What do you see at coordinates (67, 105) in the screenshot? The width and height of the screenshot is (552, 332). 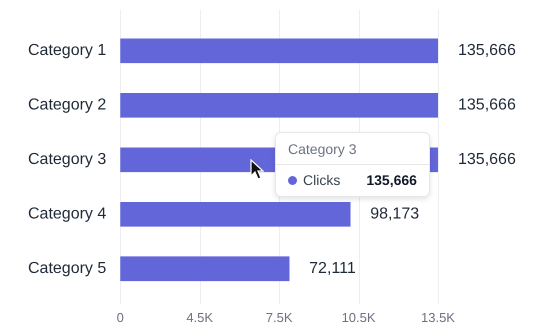 I see `y-tick-label: Category 2` at bounding box center [67, 105].